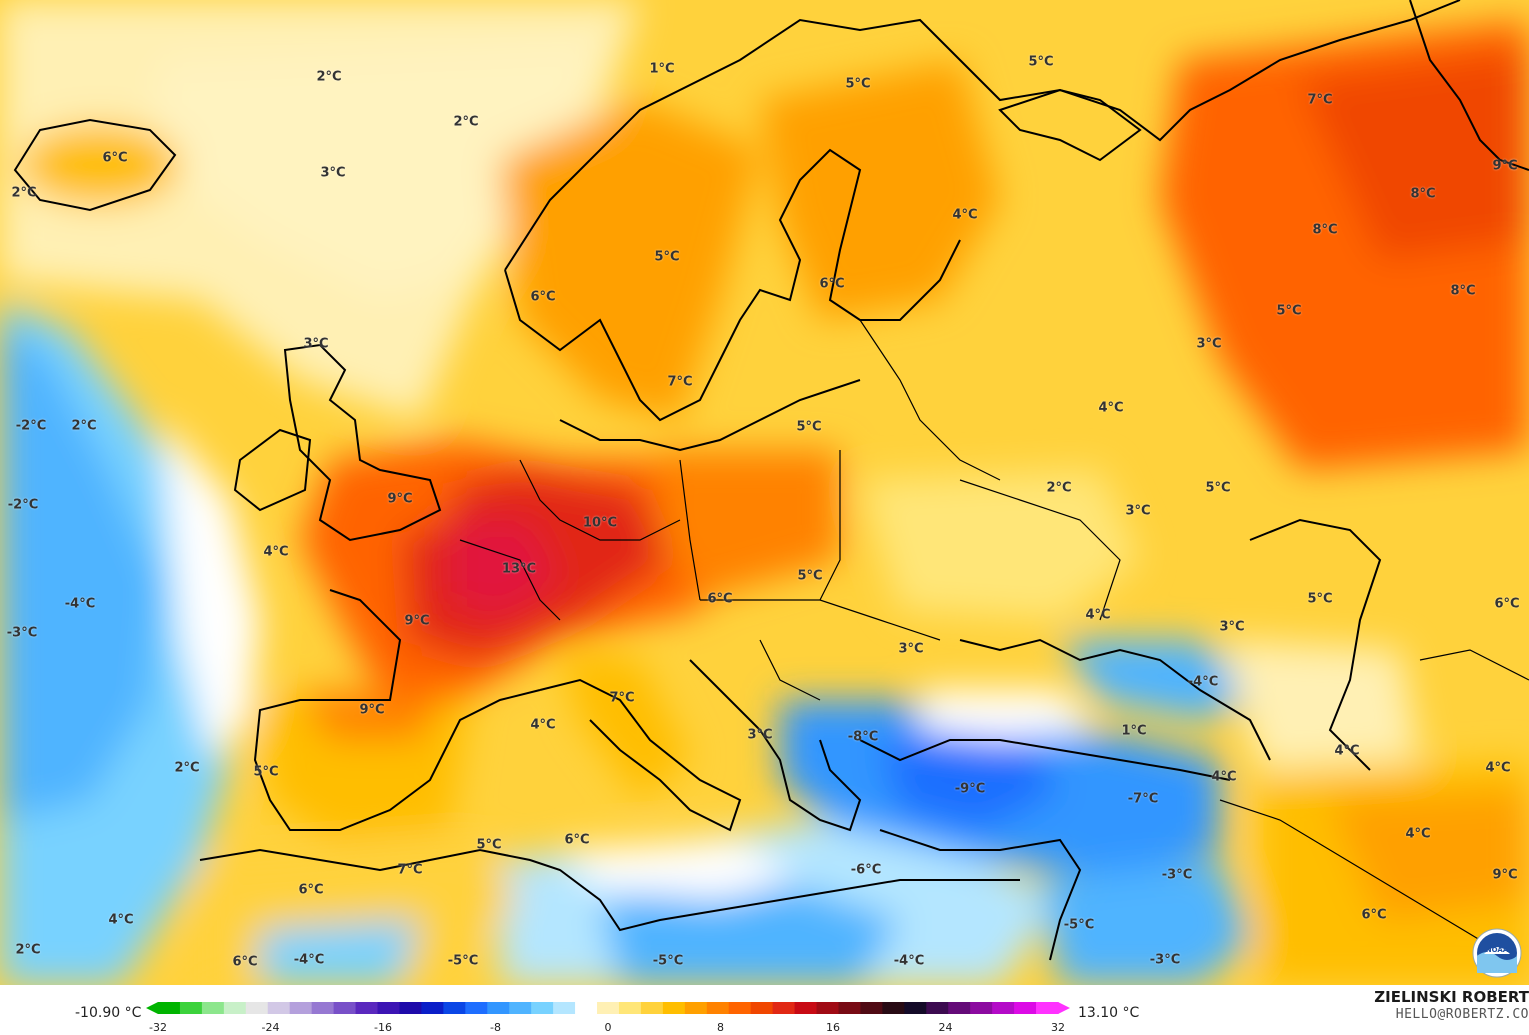 The width and height of the screenshot is (1529, 1035). Describe the element at coordinates (775, 745) in the screenshot. I see `coast-adriatic` at that location.